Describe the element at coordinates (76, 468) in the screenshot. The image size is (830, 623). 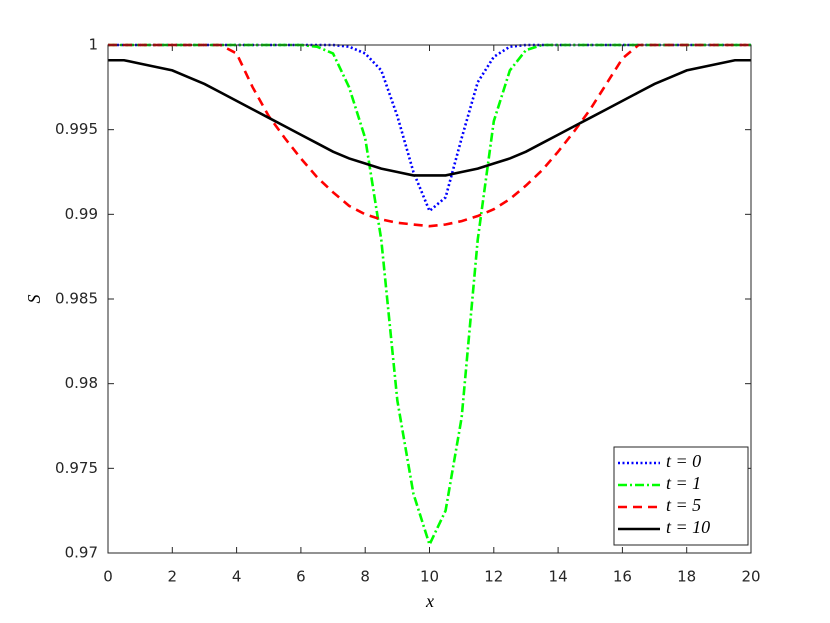
I see `y-tick-label: 0.975` at that location.